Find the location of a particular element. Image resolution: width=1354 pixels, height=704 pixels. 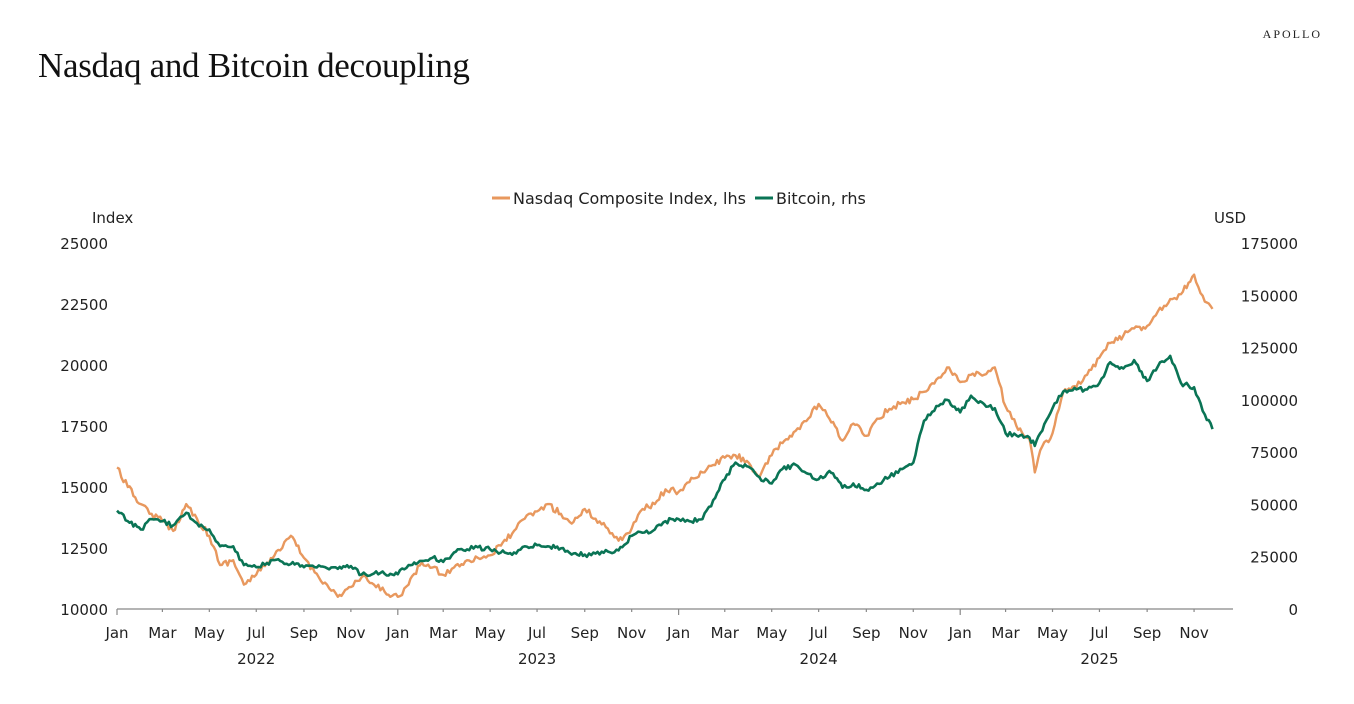

right-y-tick-label: 25000 is located at coordinates (1274, 558).